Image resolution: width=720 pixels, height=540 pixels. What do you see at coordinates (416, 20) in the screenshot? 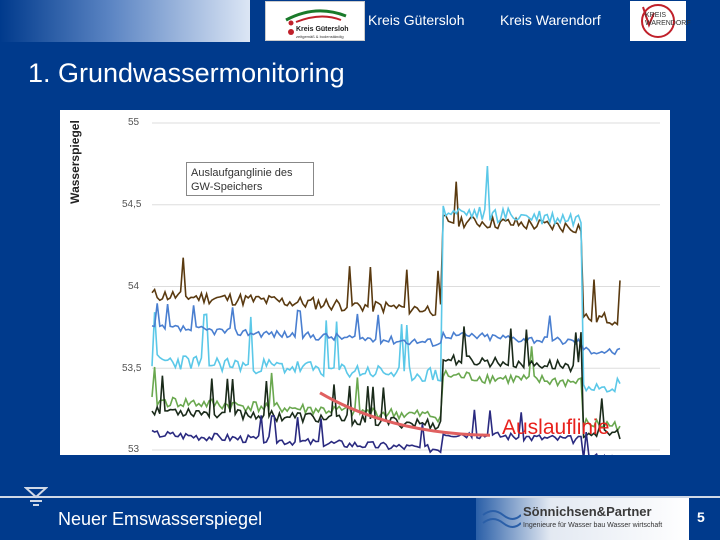
I see `region-guetersloh-label: Kreis Gütersloh` at bounding box center [416, 20].